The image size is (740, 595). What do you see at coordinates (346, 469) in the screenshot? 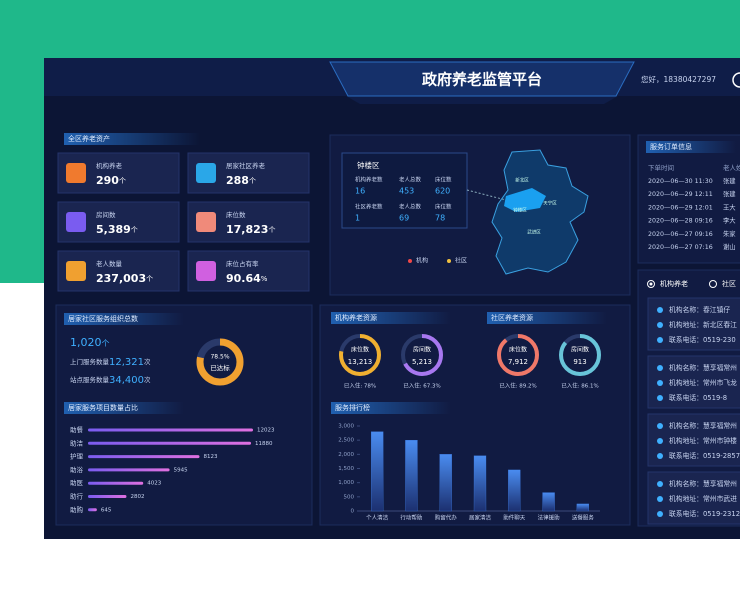
I see `y-tick-label: 1,500` at bounding box center [346, 469].